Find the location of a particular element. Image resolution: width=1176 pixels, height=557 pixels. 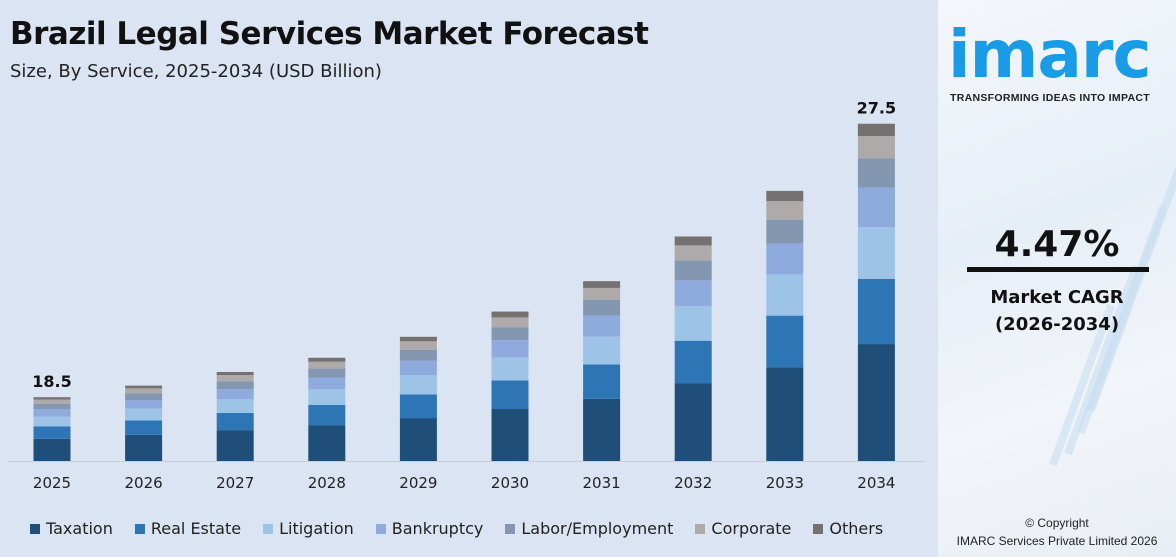

bar-segment-taxation-2034 is located at coordinates (876, 402).